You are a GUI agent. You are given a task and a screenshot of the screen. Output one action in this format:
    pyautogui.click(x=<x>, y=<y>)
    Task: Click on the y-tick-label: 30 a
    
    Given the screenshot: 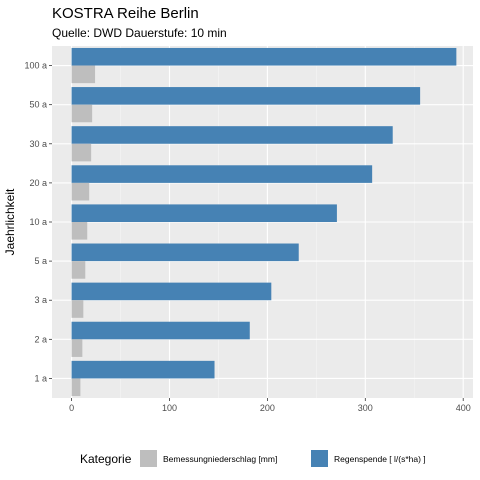 What is the action you would take?
    pyautogui.click(x=38, y=144)
    